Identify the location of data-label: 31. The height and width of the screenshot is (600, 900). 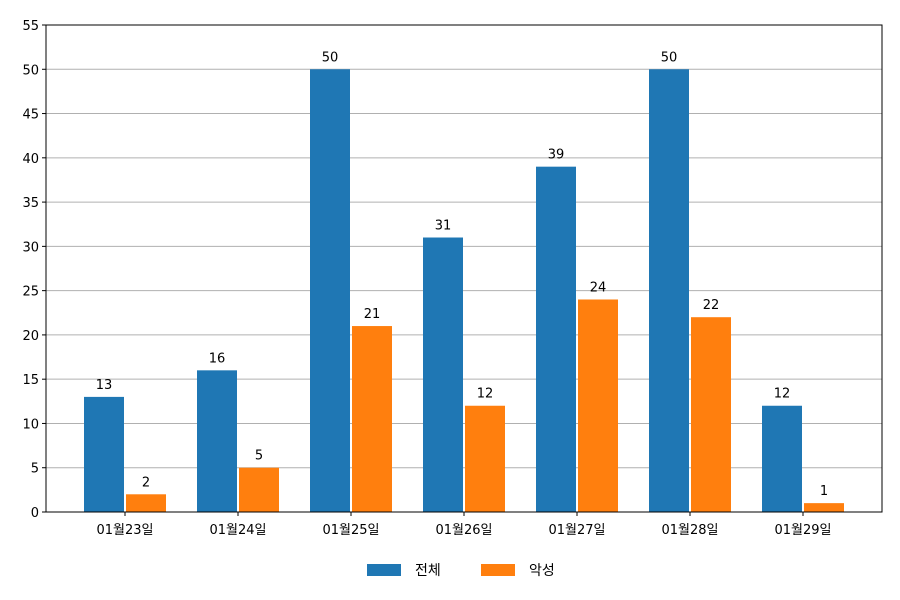
(443, 226).